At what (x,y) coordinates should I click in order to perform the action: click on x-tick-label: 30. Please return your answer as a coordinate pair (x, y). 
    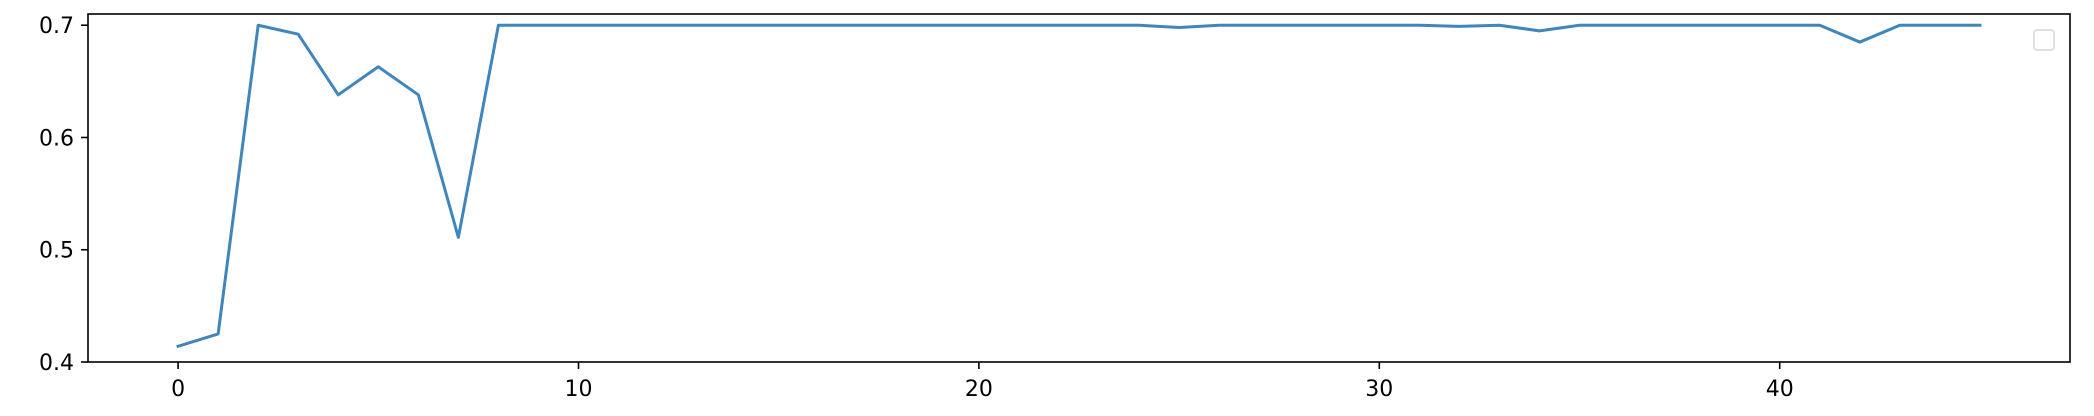
    Looking at the image, I should click on (1379, 389).